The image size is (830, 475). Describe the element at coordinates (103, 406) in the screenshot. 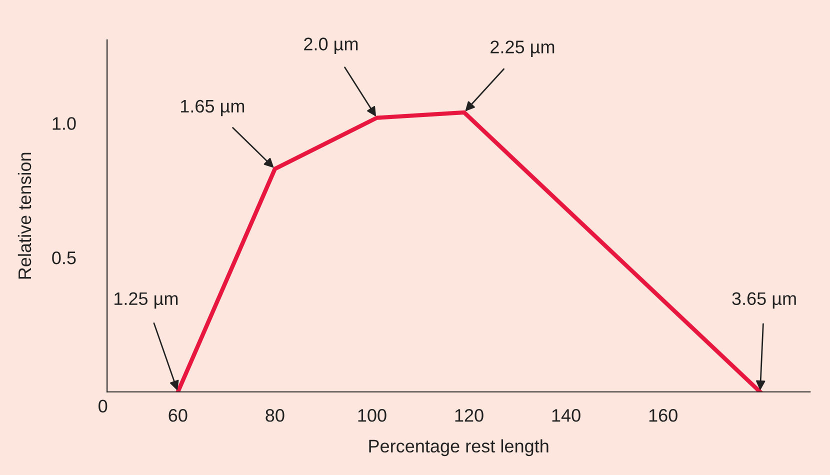

I see `text: 0` at that location.